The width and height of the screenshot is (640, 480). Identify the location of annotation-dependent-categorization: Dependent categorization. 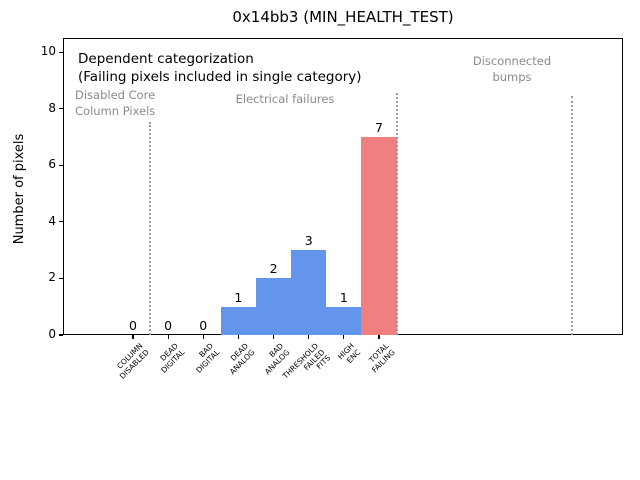
(166, 59).